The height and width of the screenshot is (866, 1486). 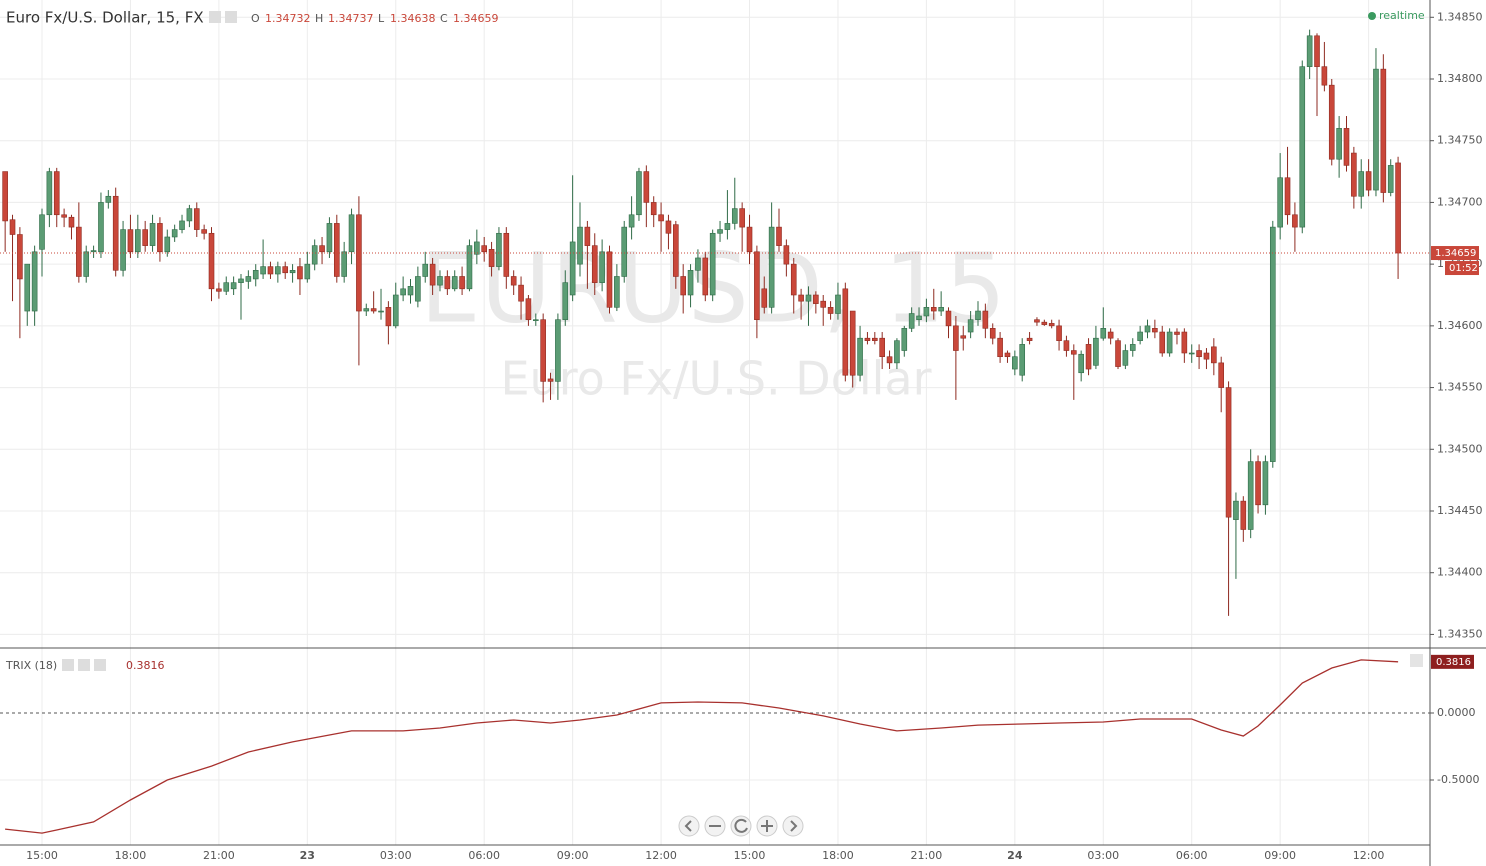 What do you see at coordinates (100, 665) in the screenshot?
I see `indicator-close` at bounding box center [100, 665].